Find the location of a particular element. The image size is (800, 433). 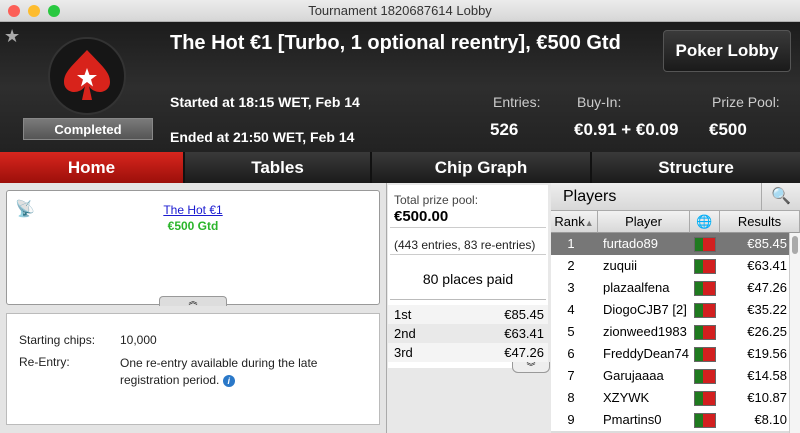

player-row: 3 plazaalfena €47.26 is located at coordinates (670, 288).